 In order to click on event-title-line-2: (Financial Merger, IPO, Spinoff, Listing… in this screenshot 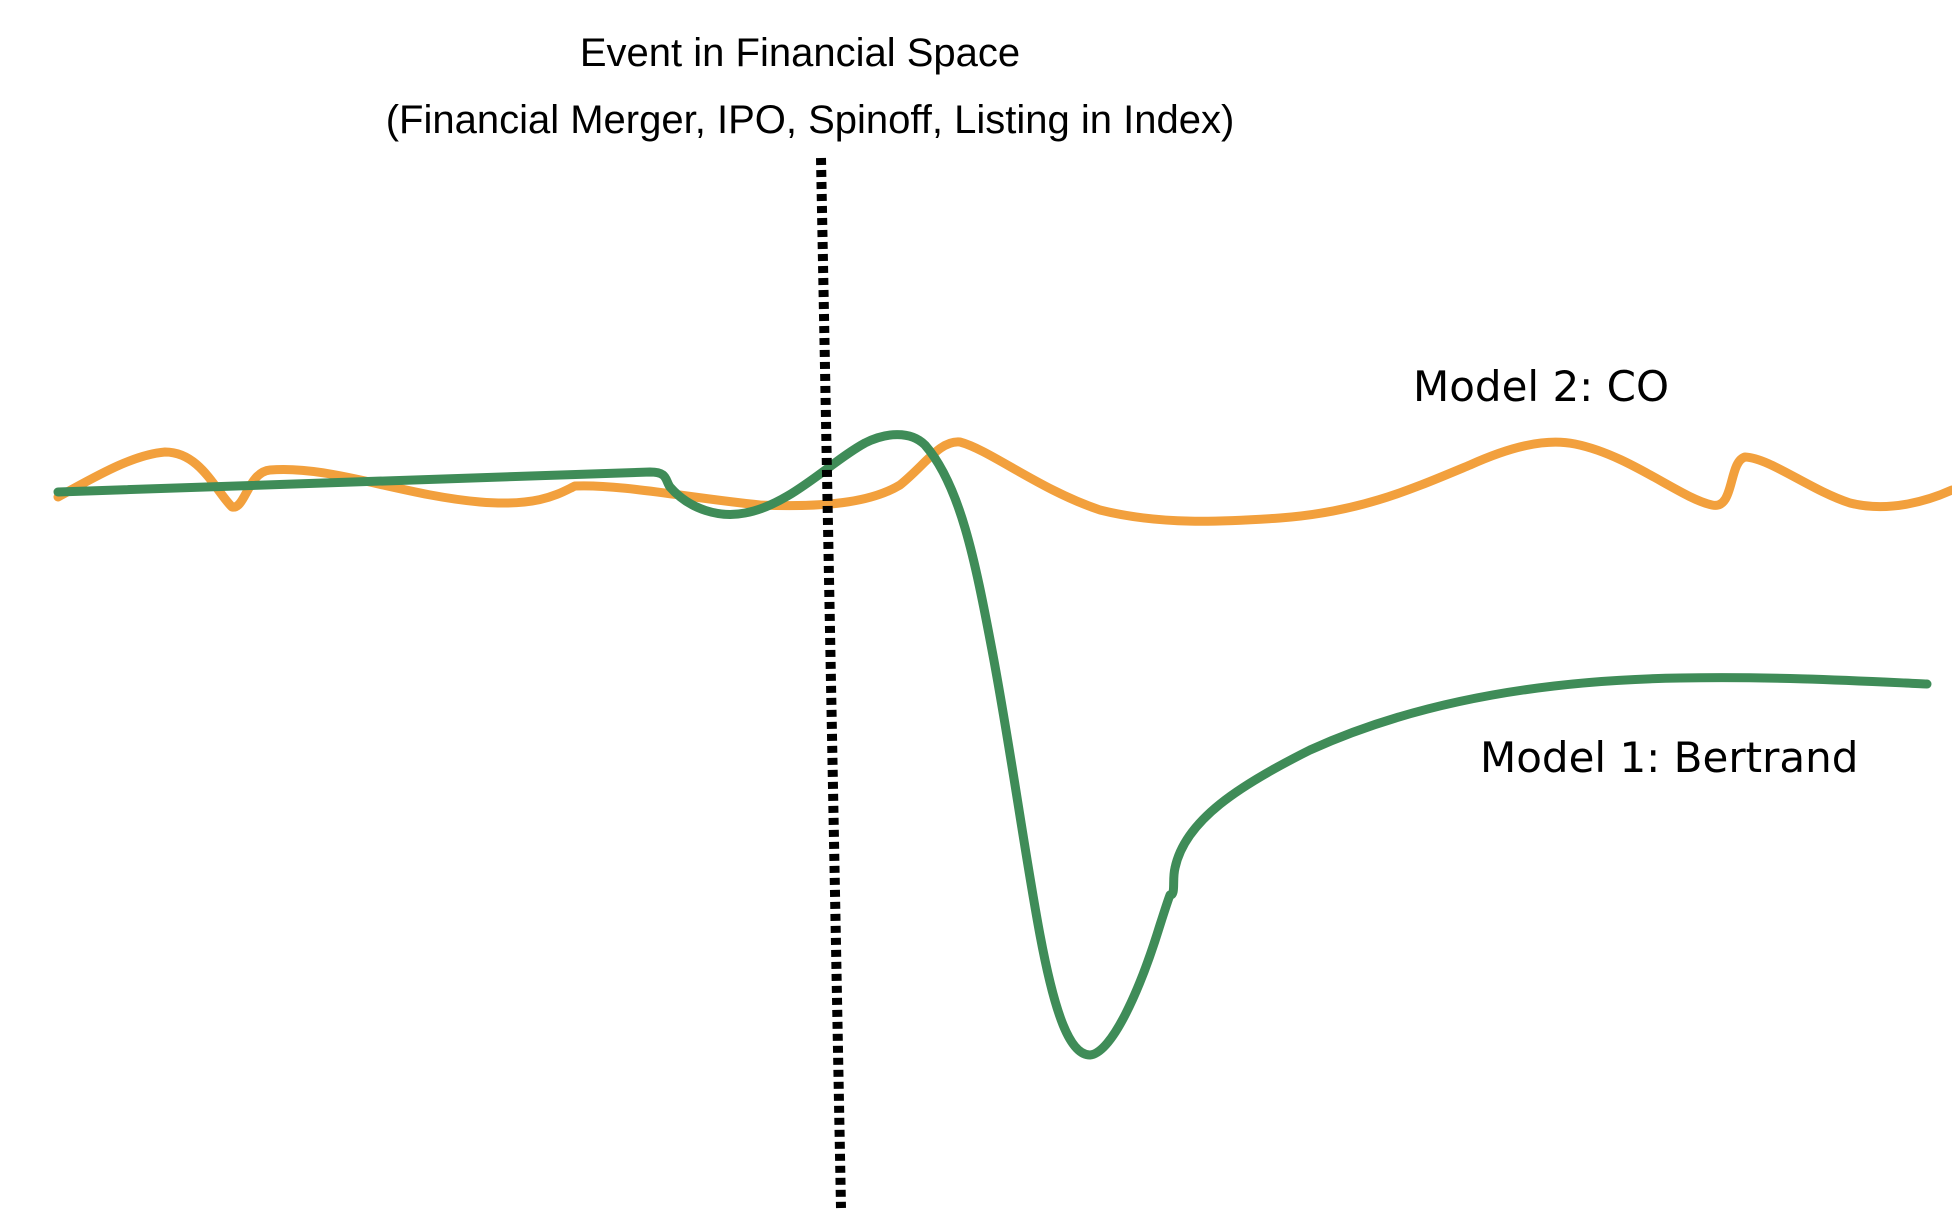, I will do `click(810, 120)`.